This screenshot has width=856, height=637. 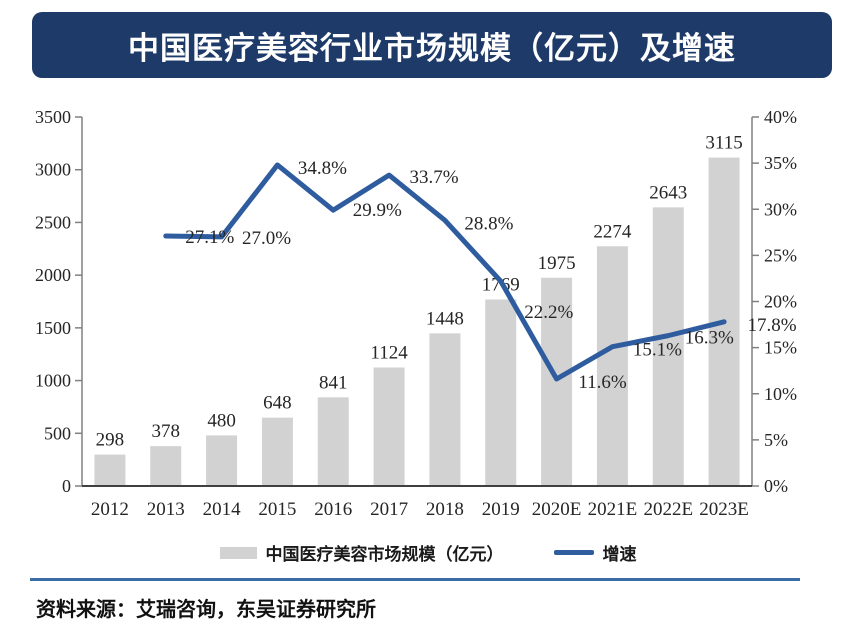 What do you see at coordinates (723, 143) in the screenshot?
I see `bar-value-label: 3115` at bounding box center [723, 143].